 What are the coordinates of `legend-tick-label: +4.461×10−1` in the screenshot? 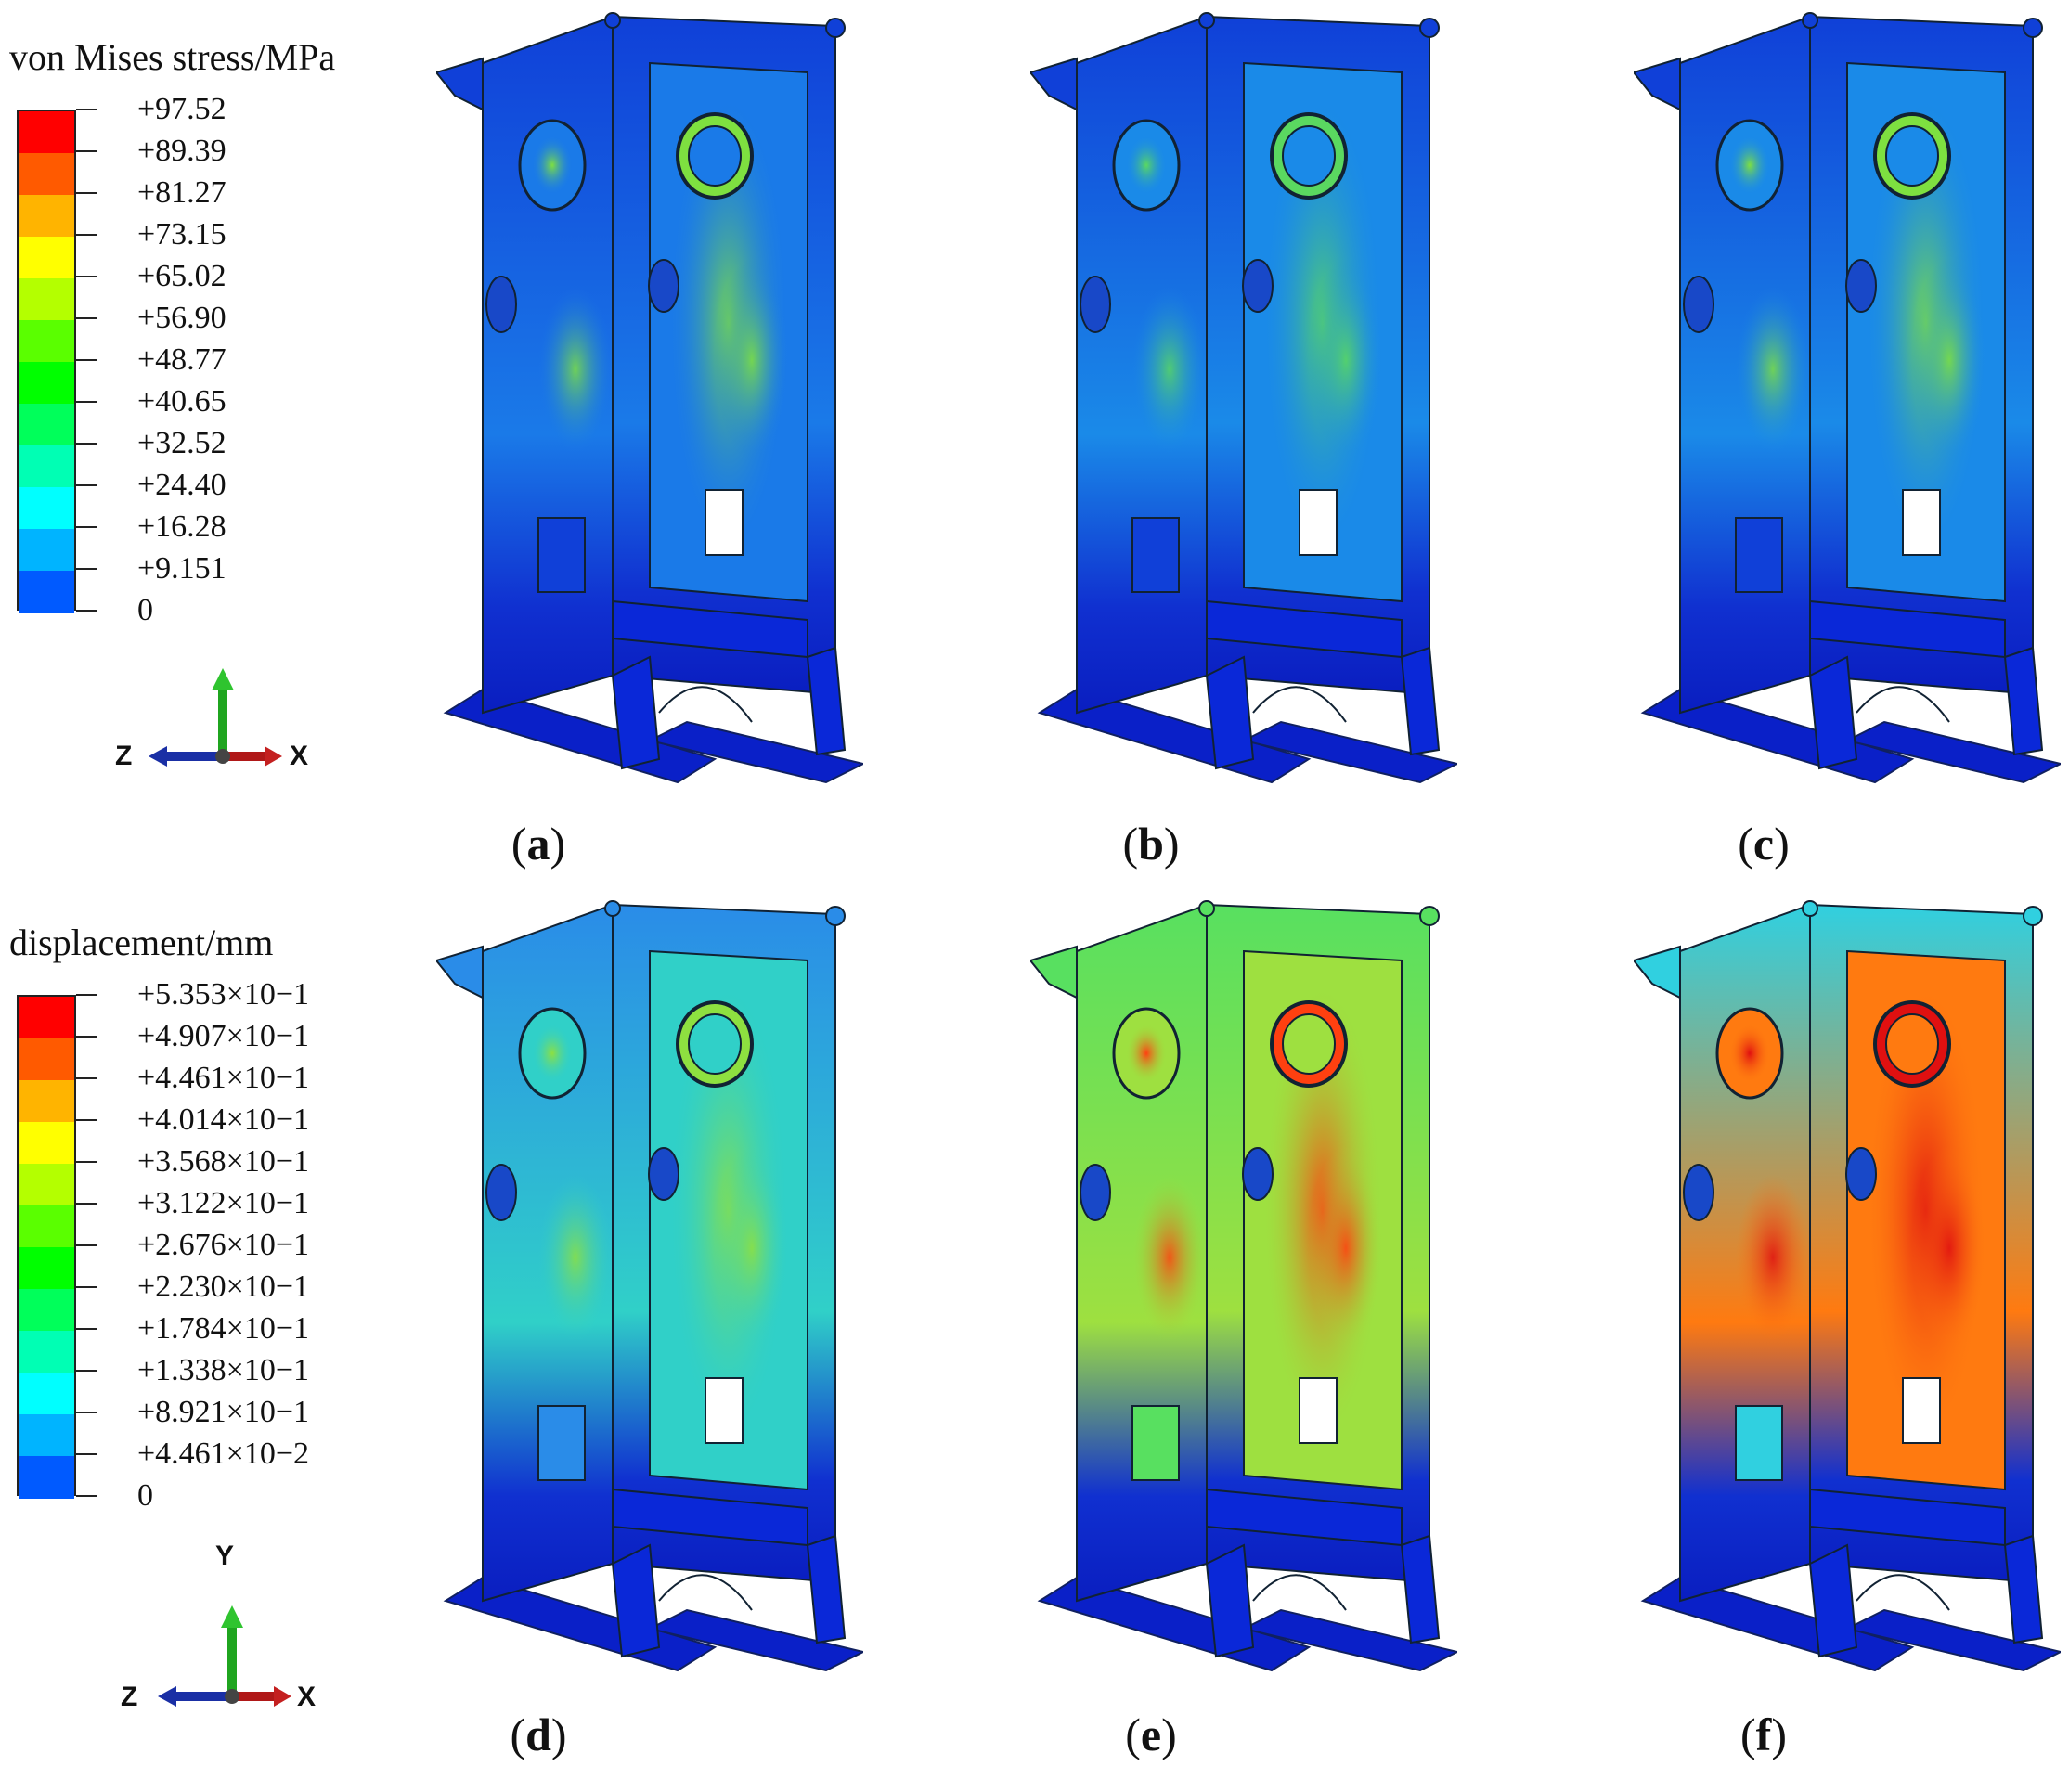 It's located at (223, 1078).